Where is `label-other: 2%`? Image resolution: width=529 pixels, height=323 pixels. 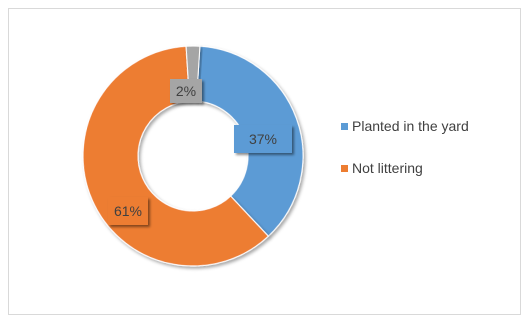
label-other: 2% is located at coordinates (186, 91).